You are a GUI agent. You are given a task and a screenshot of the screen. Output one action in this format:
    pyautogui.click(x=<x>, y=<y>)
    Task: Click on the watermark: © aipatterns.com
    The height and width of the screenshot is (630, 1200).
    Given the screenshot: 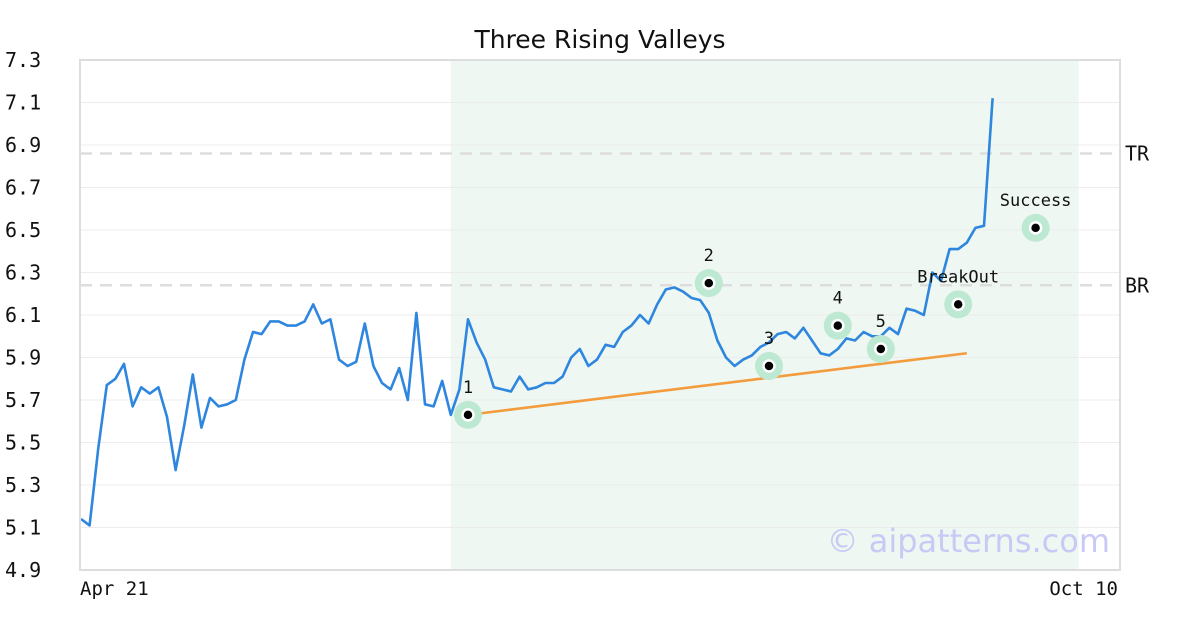 What is the action you would take?
    pyautogui.click(x=968, y=541)
    